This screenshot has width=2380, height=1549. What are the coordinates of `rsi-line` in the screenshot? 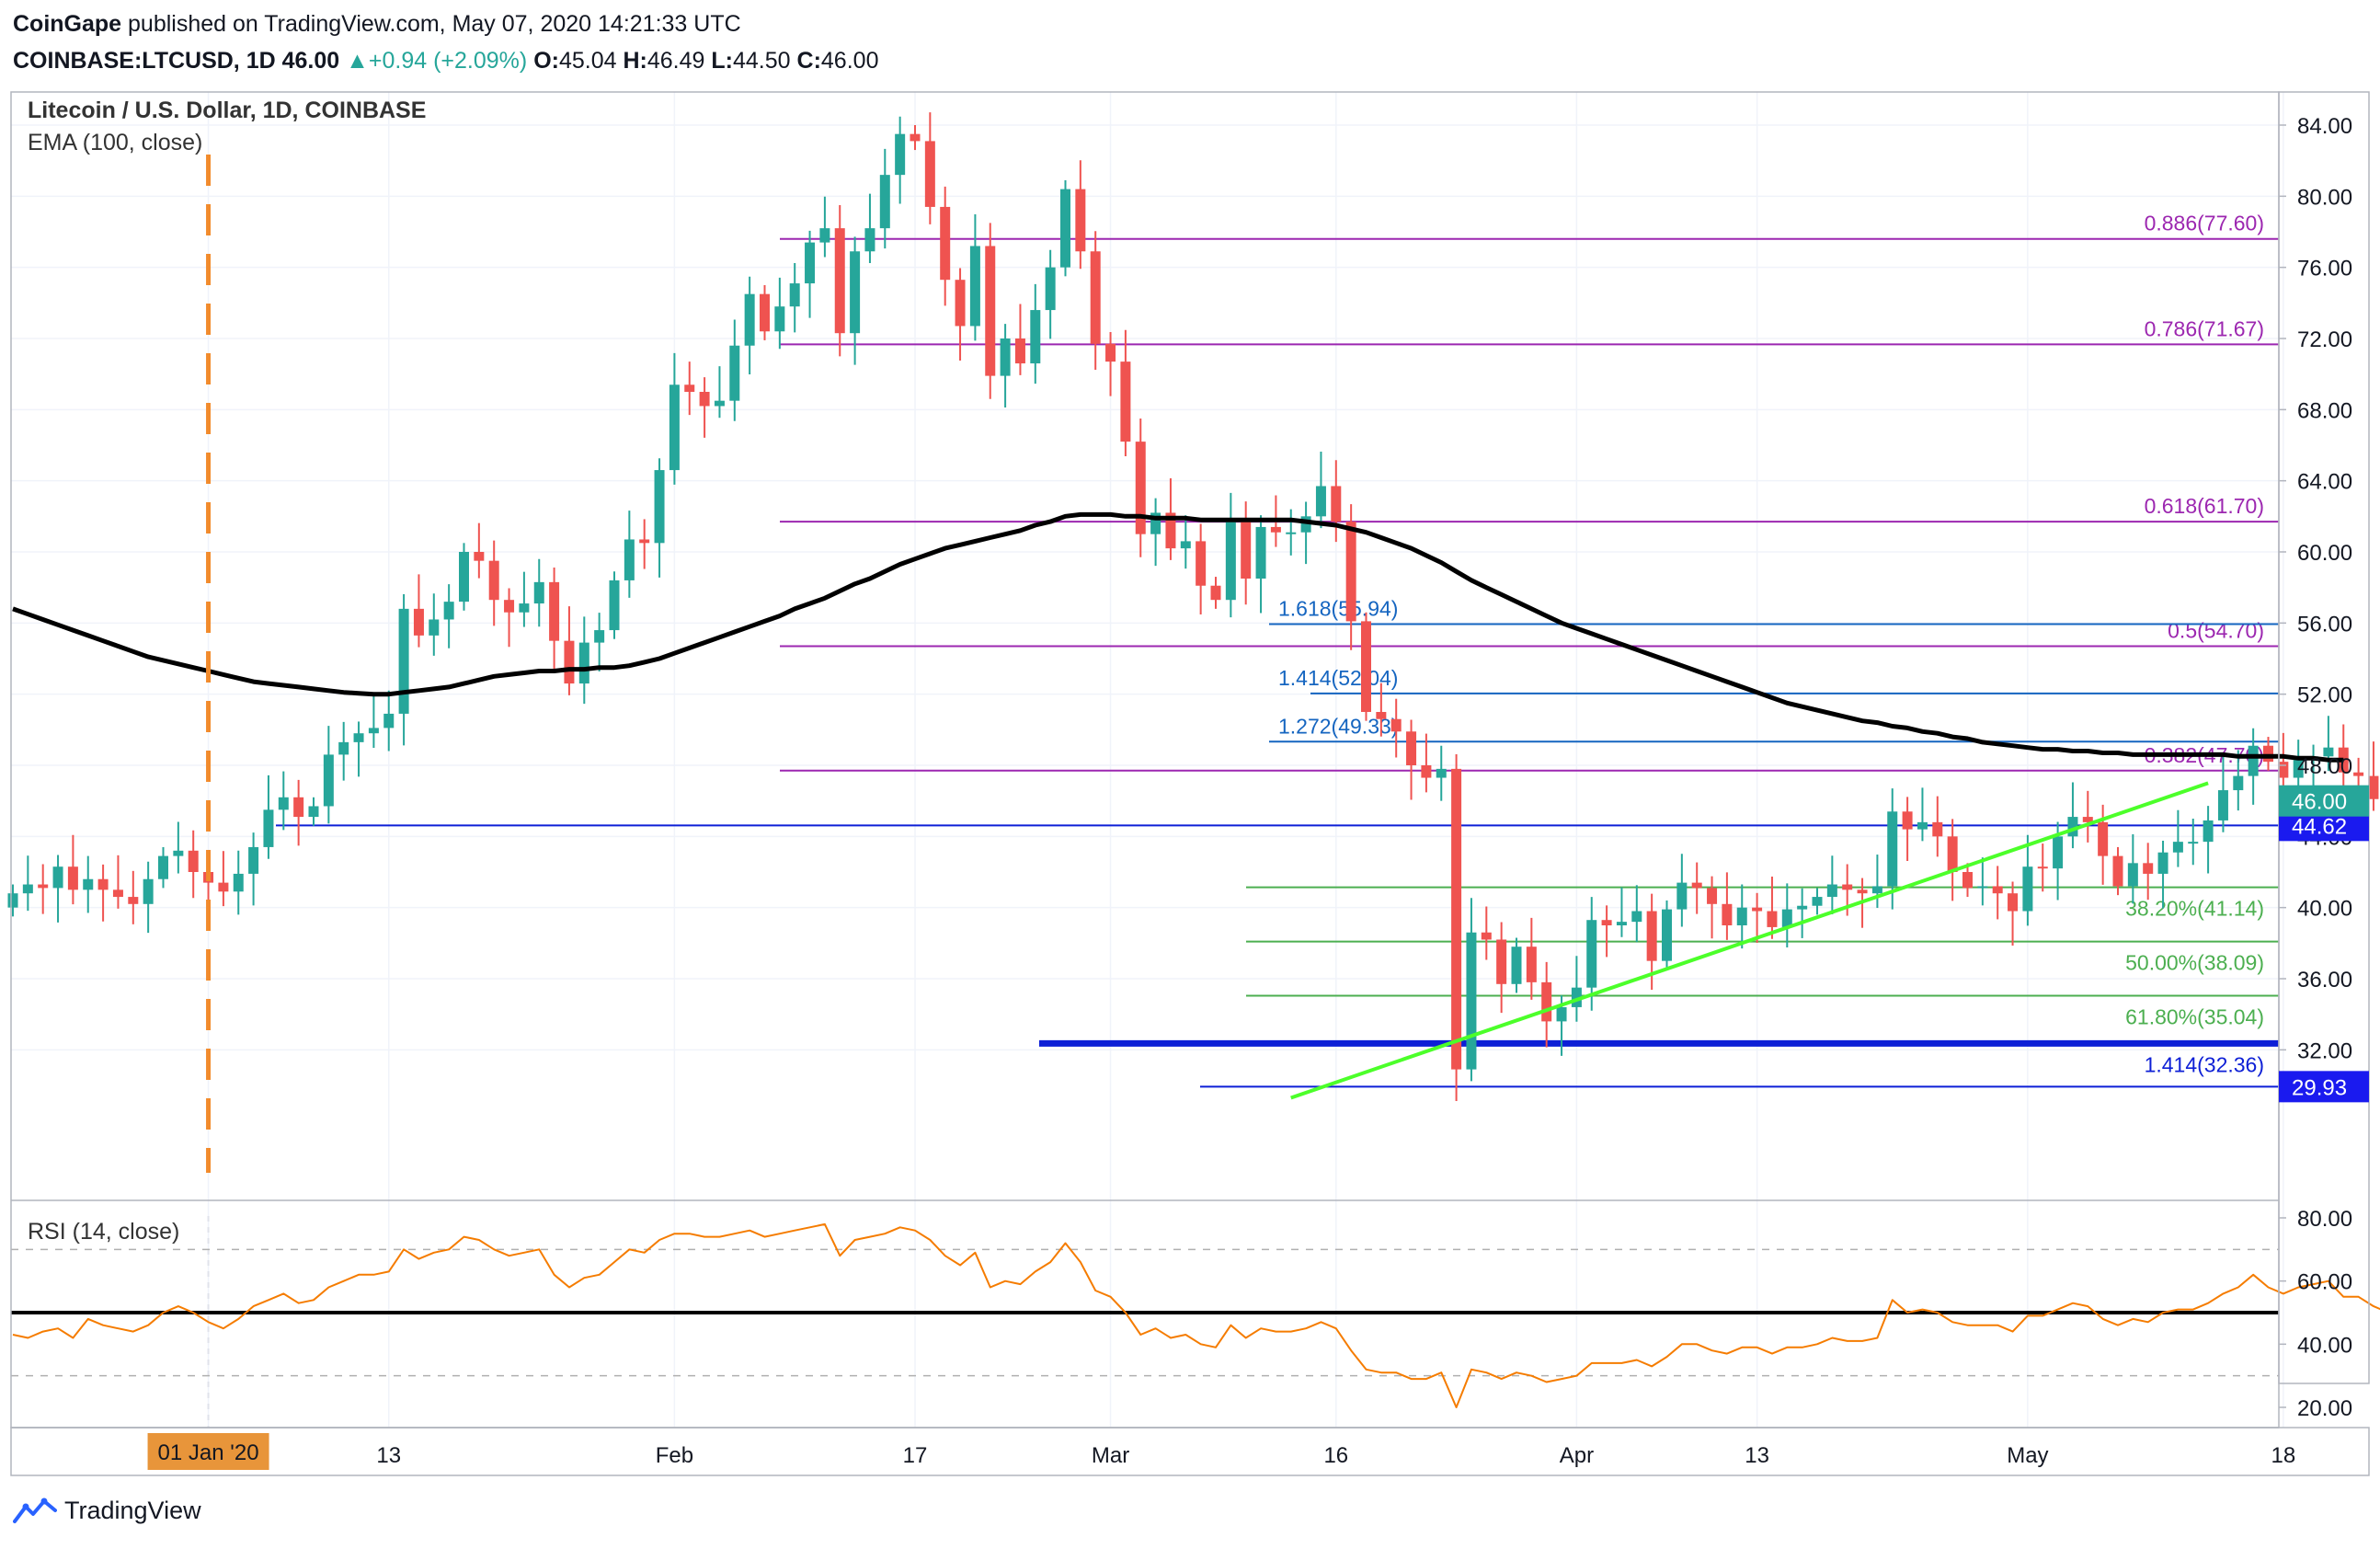 It's located at (1196, 1315).